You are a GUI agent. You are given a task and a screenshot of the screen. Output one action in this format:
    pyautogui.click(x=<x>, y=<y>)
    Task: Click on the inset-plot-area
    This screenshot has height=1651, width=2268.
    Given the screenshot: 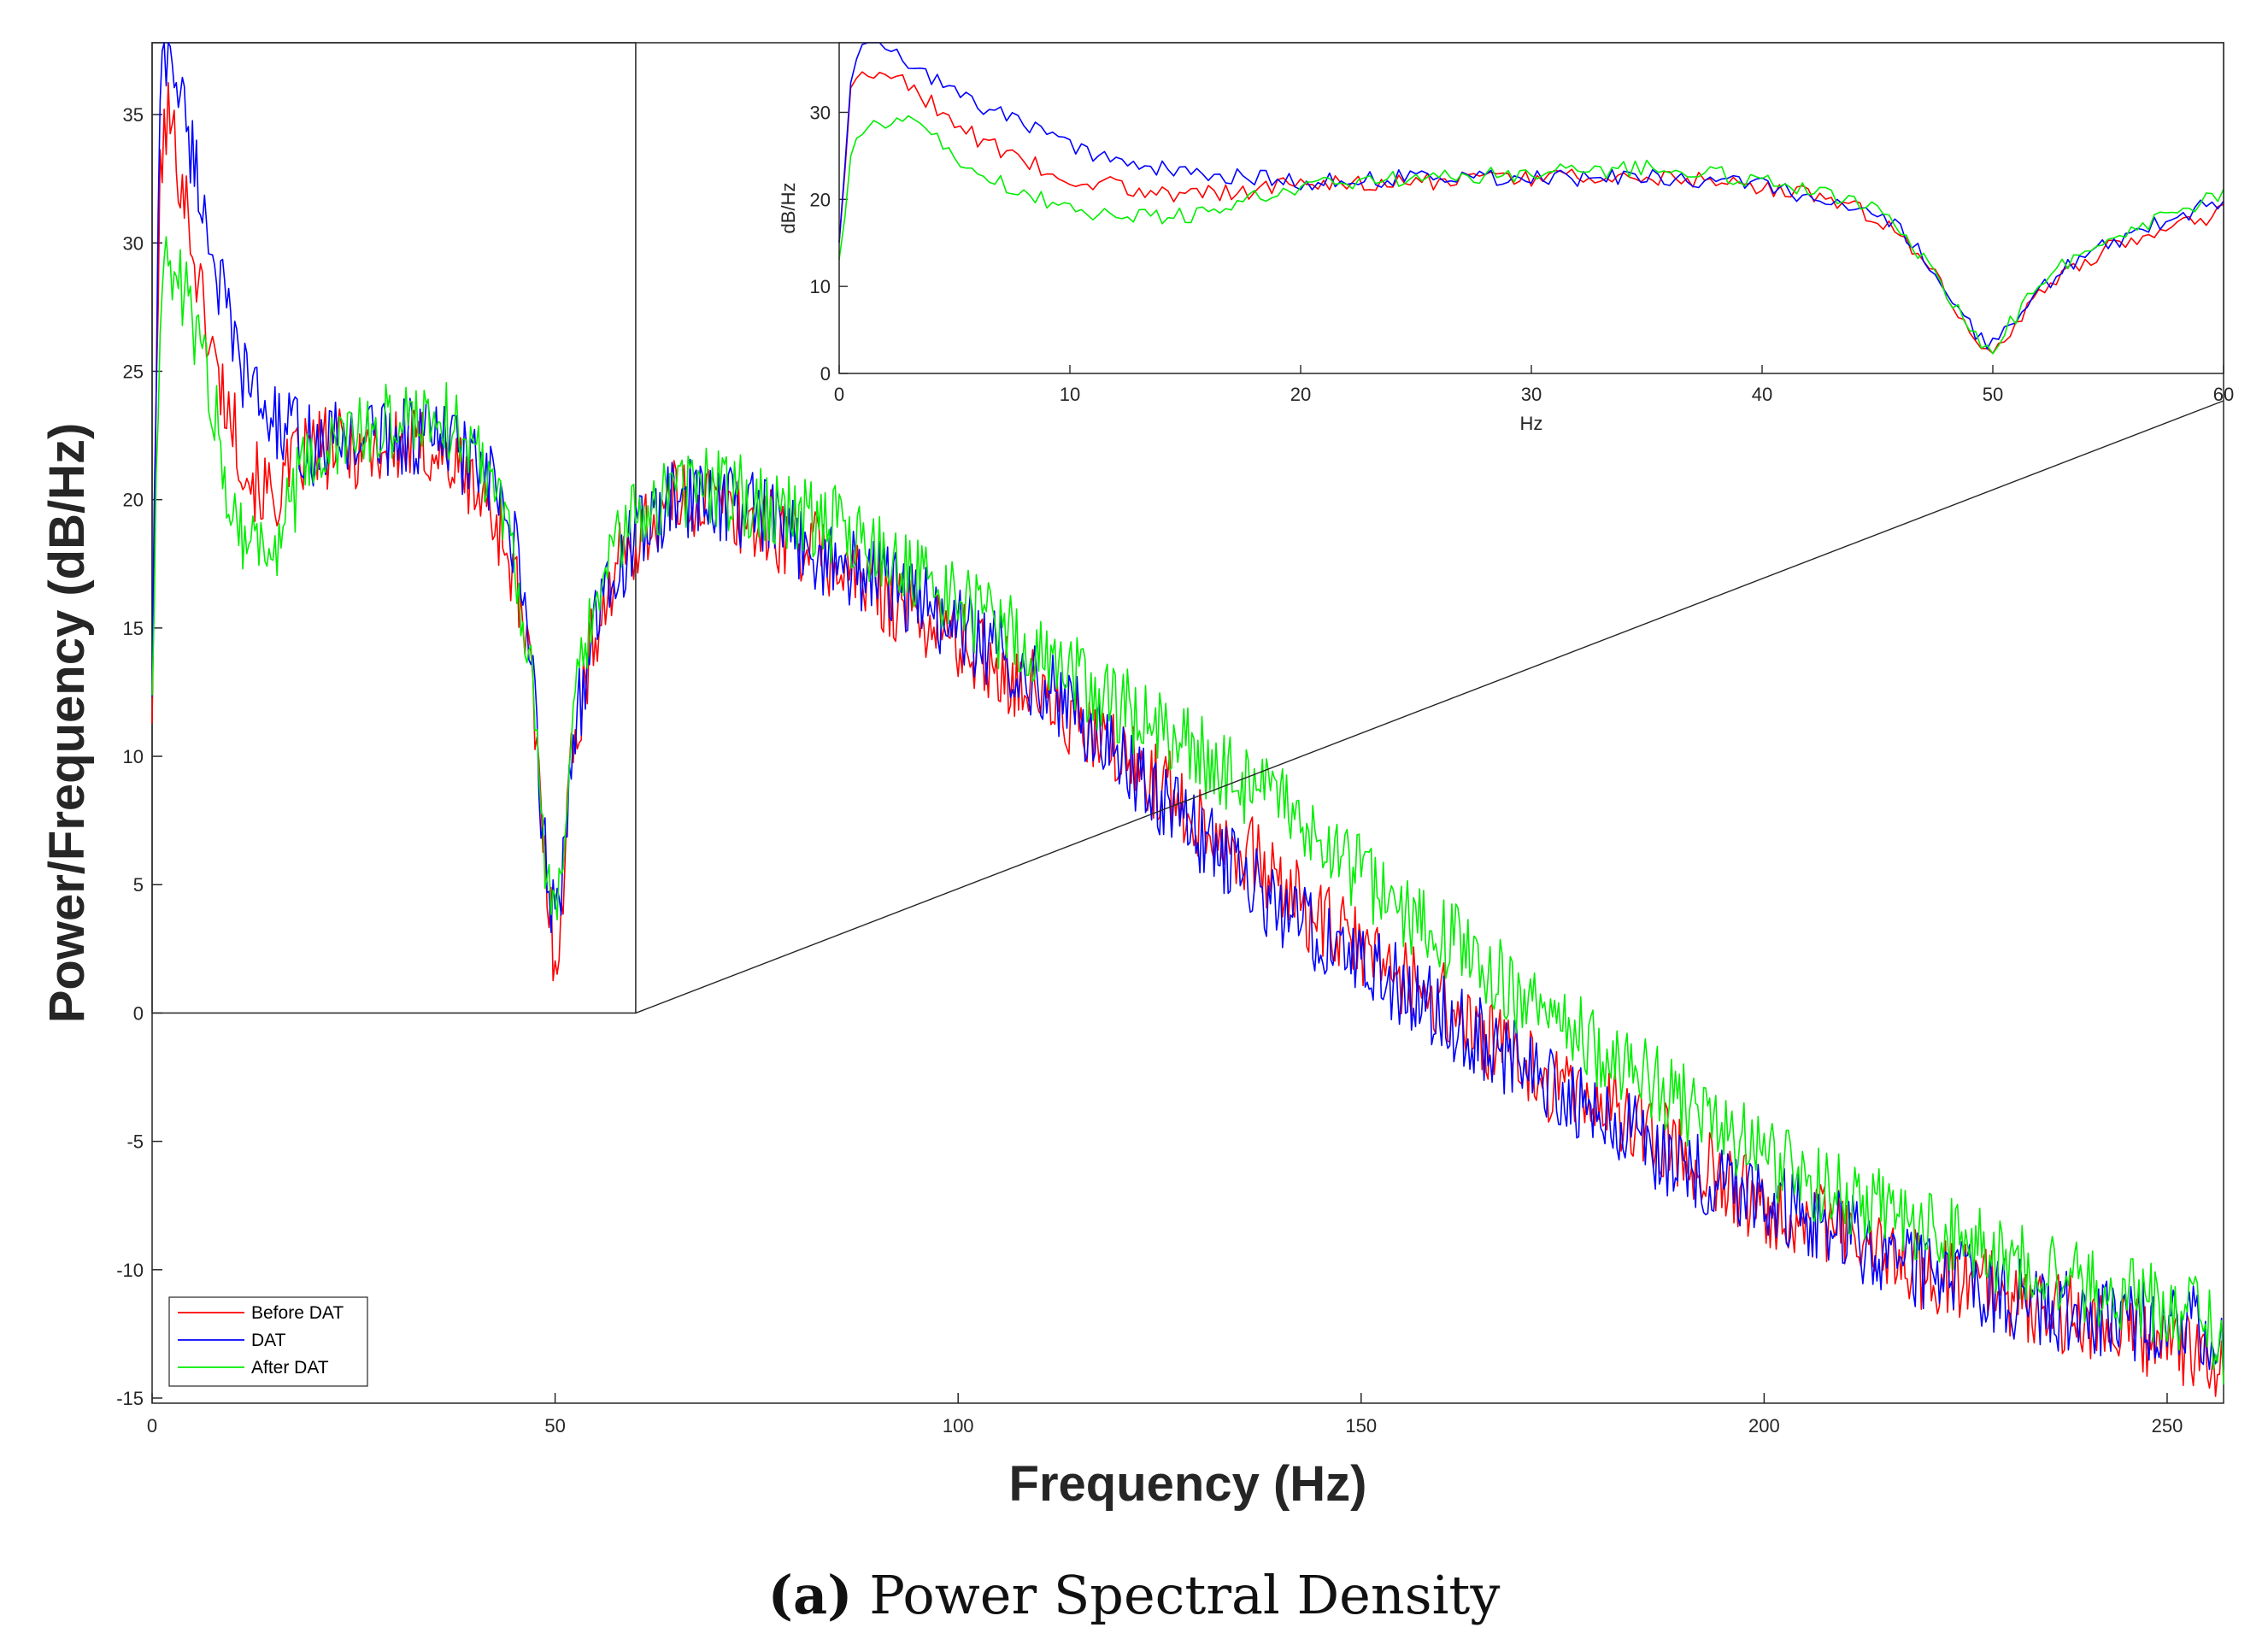 What is the action you would take?
    pyautogui.click(x=1531, y=208)
    